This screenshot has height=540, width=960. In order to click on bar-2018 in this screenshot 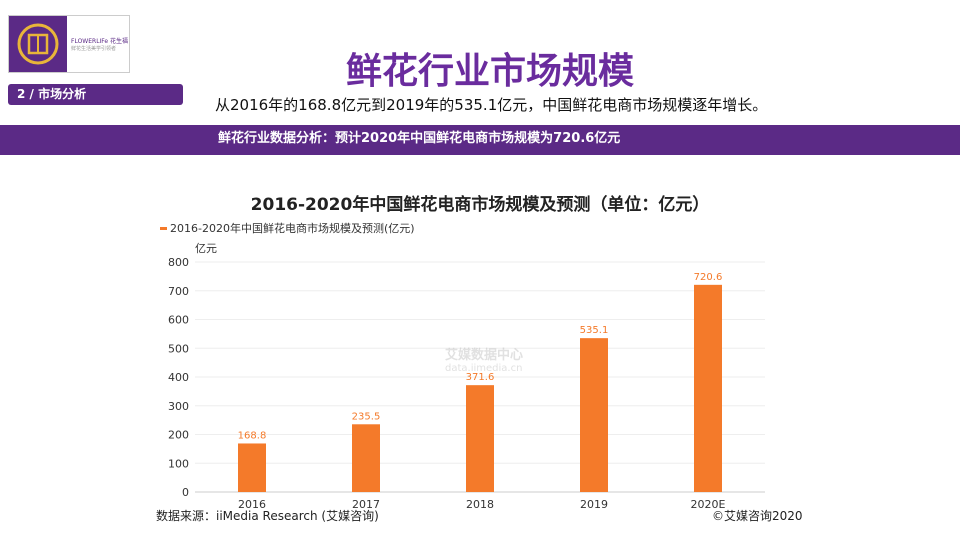, I will do `click(480, 438)`.